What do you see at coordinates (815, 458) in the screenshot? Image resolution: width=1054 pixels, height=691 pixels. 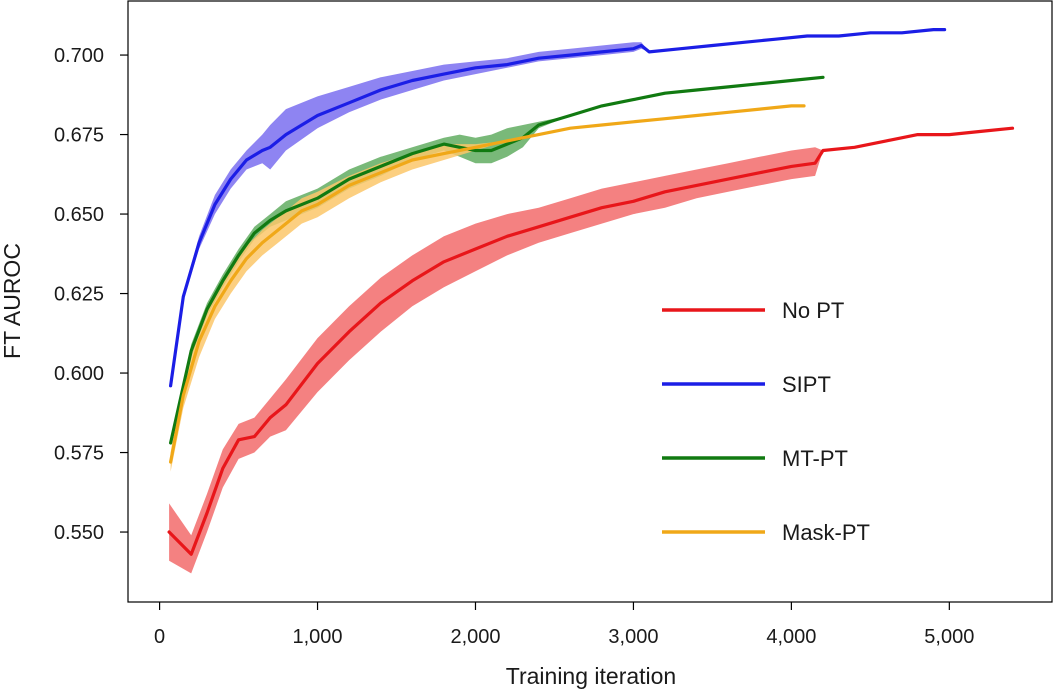 I see `legend-label-mt-pt: MT-PT` at bounding box center [815, 458].